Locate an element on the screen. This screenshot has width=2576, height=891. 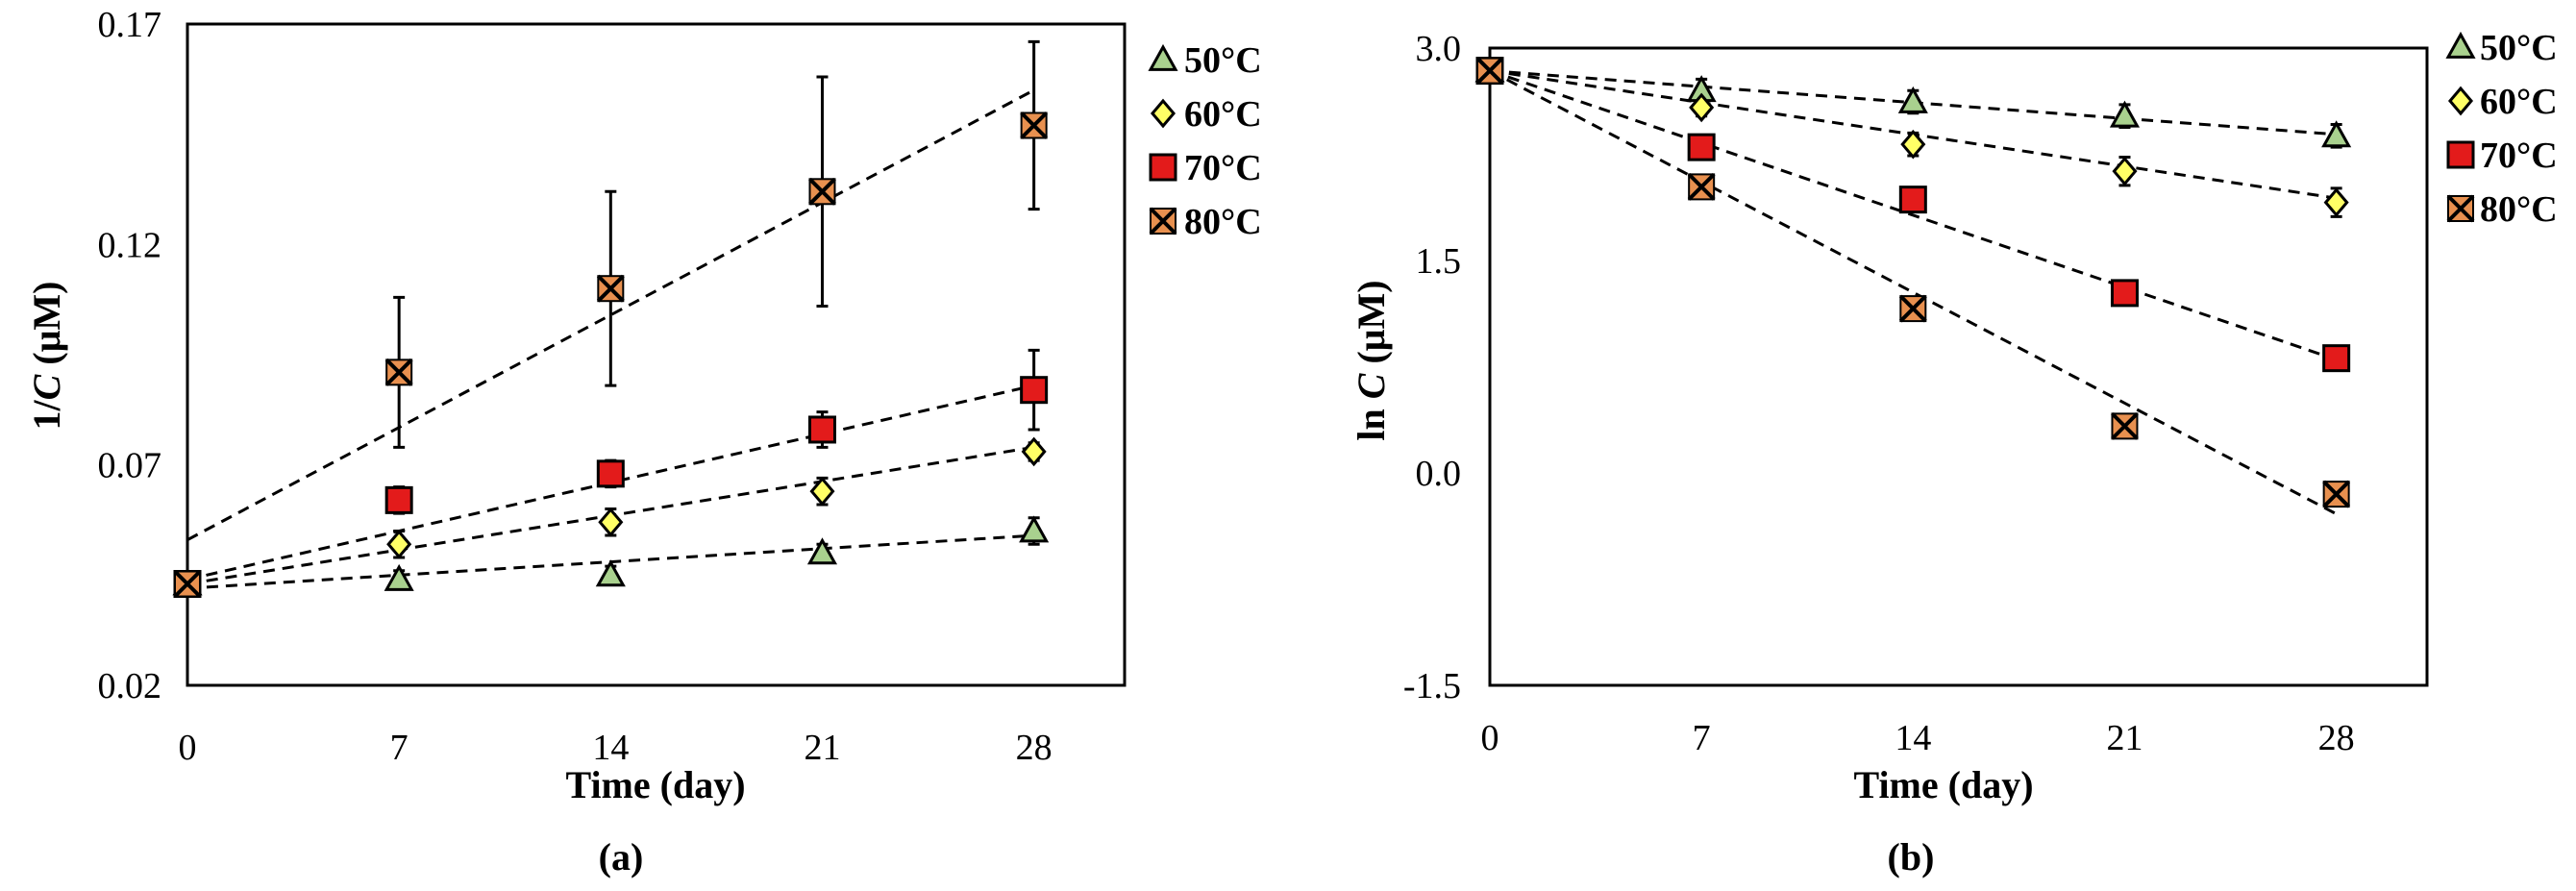
legend-b: 50°C 60°C 70°C 80°C is located at coordinates (2501, 129).